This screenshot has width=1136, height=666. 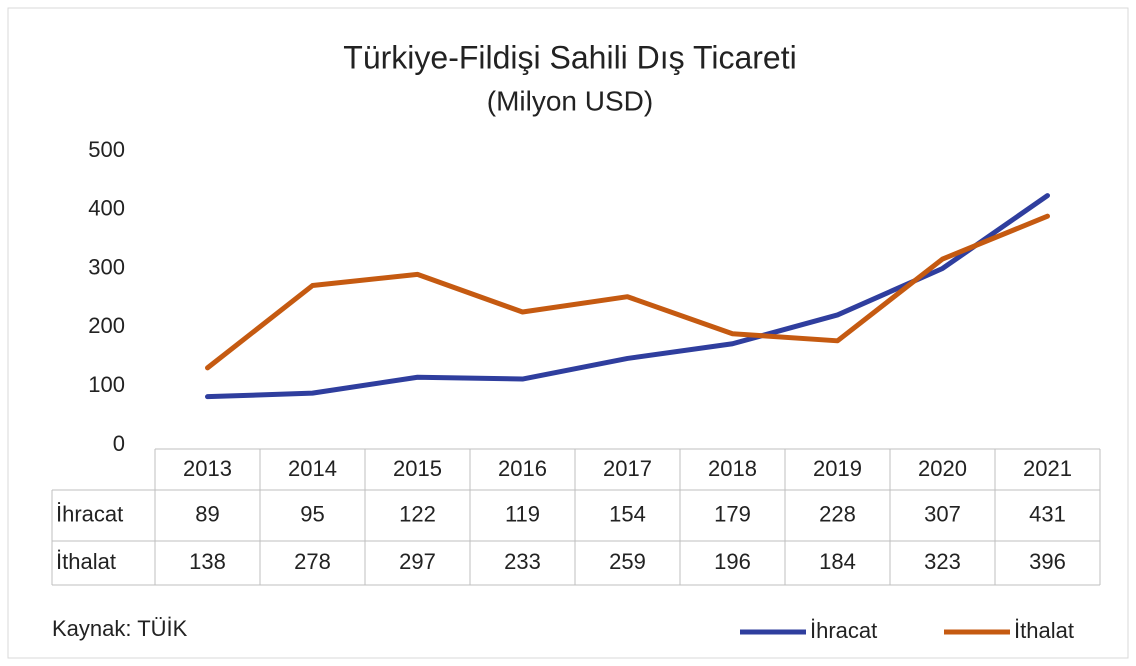 What do you see at coordinates (1047, 513) in the screenshot?
I see `table-cell: 431` at bounding box center [1047, 513].